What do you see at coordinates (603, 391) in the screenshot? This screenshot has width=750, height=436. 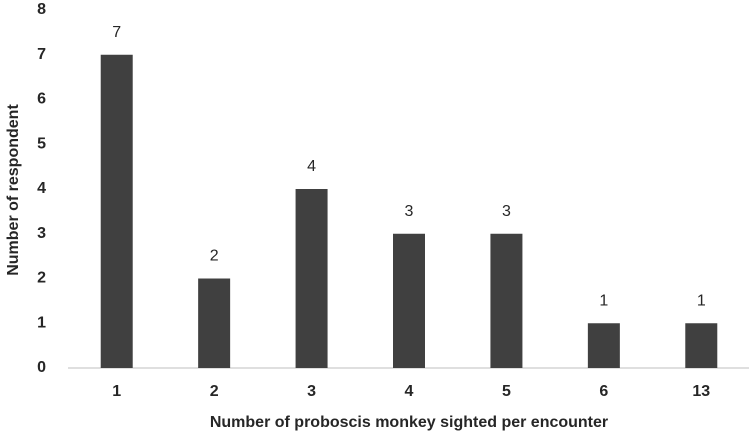 I see `x-tick-label: 6` at bounding box center [603, 391].